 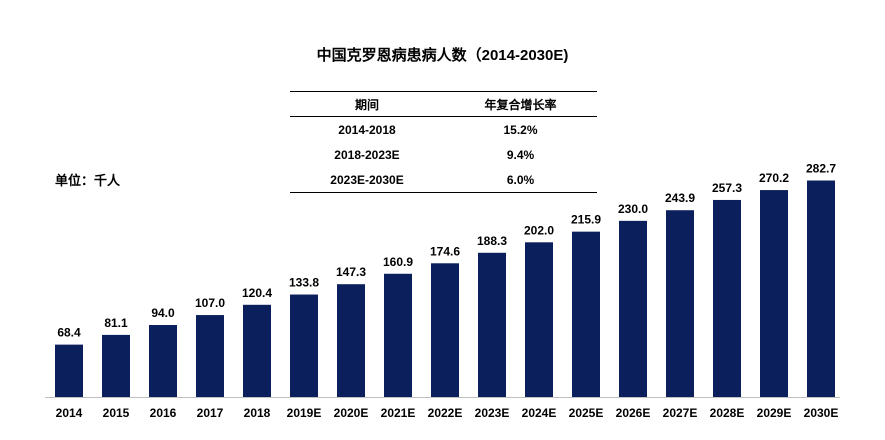 I want to click on cagr-rate-cell: 9.4%, so click(x=520, y=154).